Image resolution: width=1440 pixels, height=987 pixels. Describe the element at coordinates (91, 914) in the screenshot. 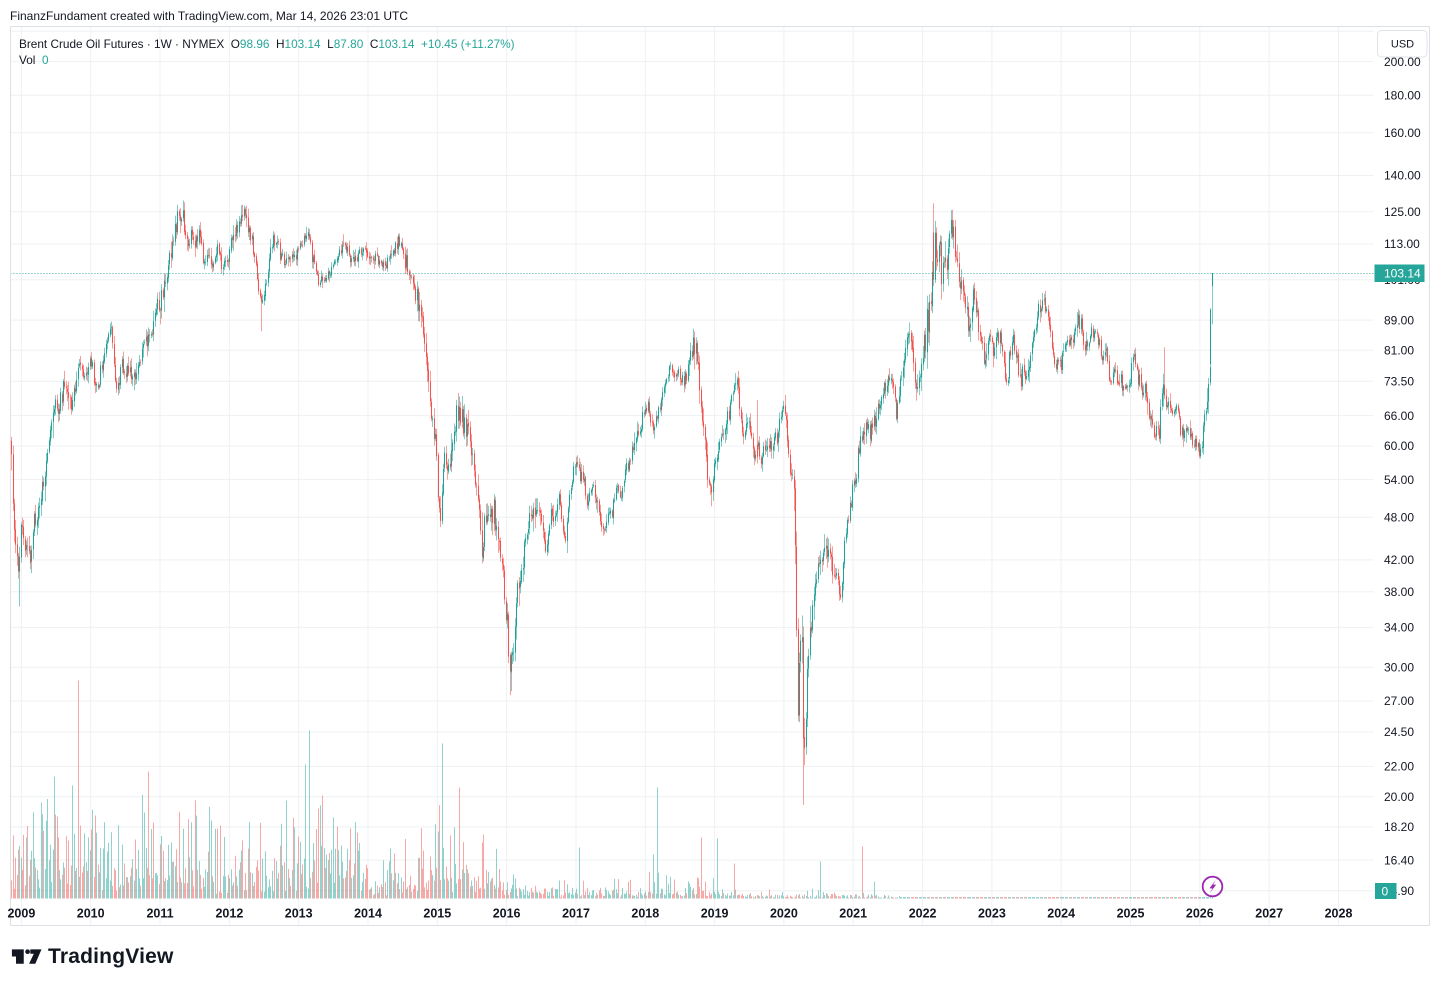

I see `svg-text: 2010` at that location.